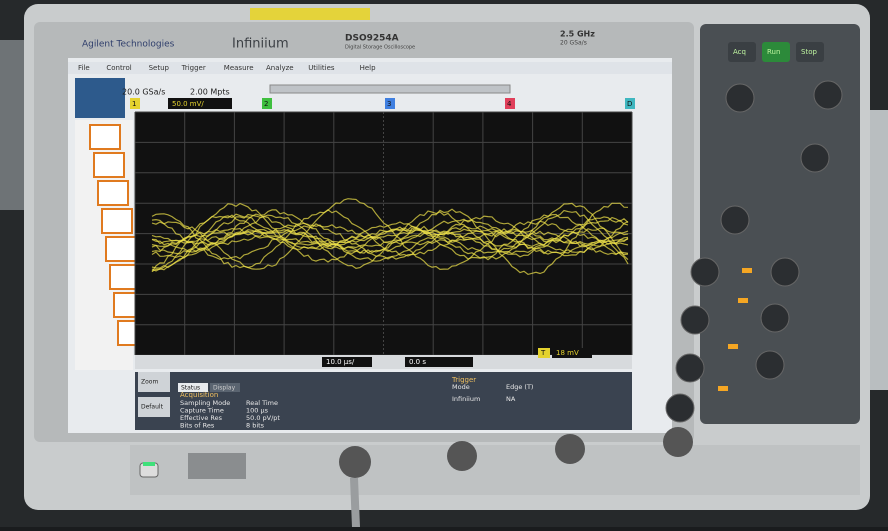 This screenshot has width=888, height=531. I want to click on control-panel, so click(780, 224).